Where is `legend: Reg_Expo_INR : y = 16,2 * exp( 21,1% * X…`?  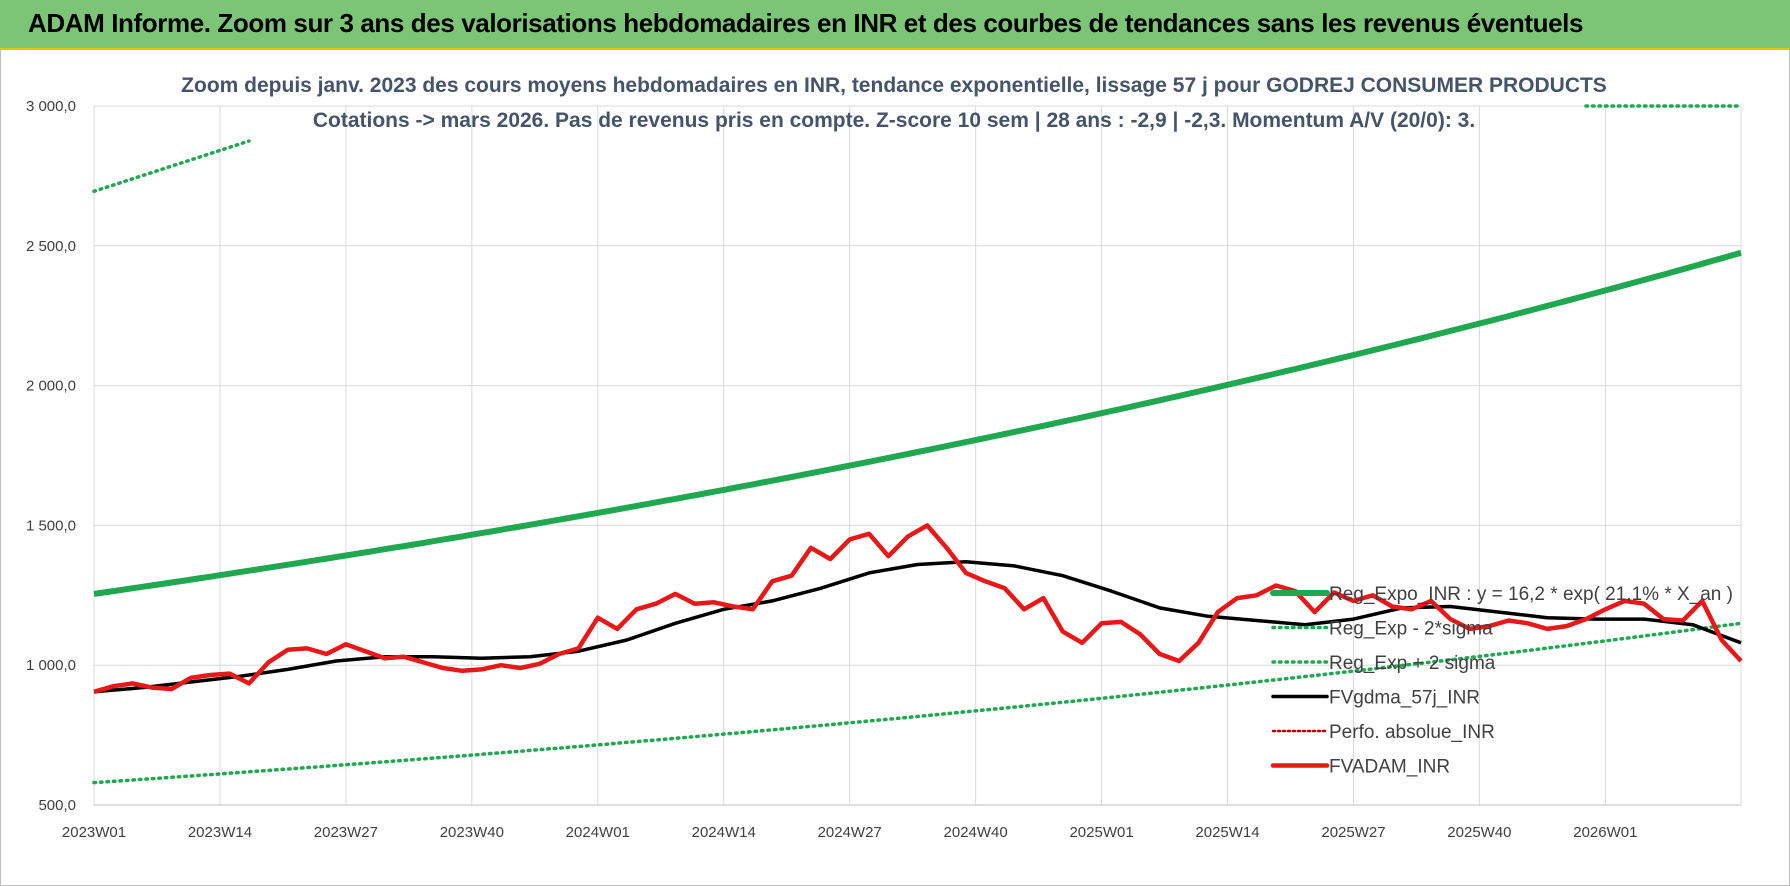
legend: Reg_Expo_INR : y = 16,2 * exp( 21,1% * X… is located at coordinates (1501, 681).